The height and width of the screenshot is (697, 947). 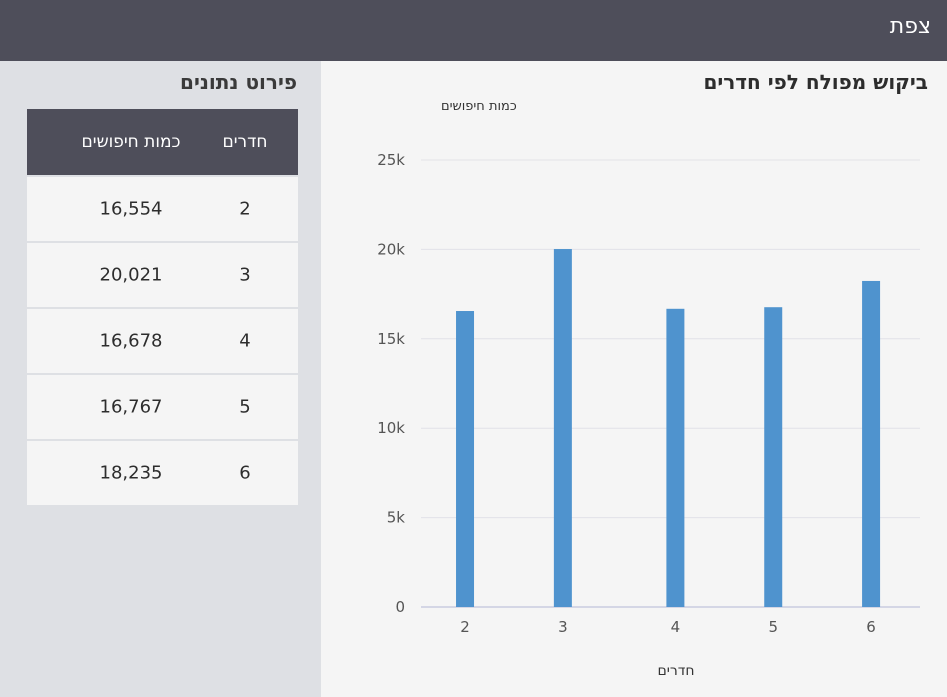 I want to click on header-bar: צפת, so click(x=473, y=30).